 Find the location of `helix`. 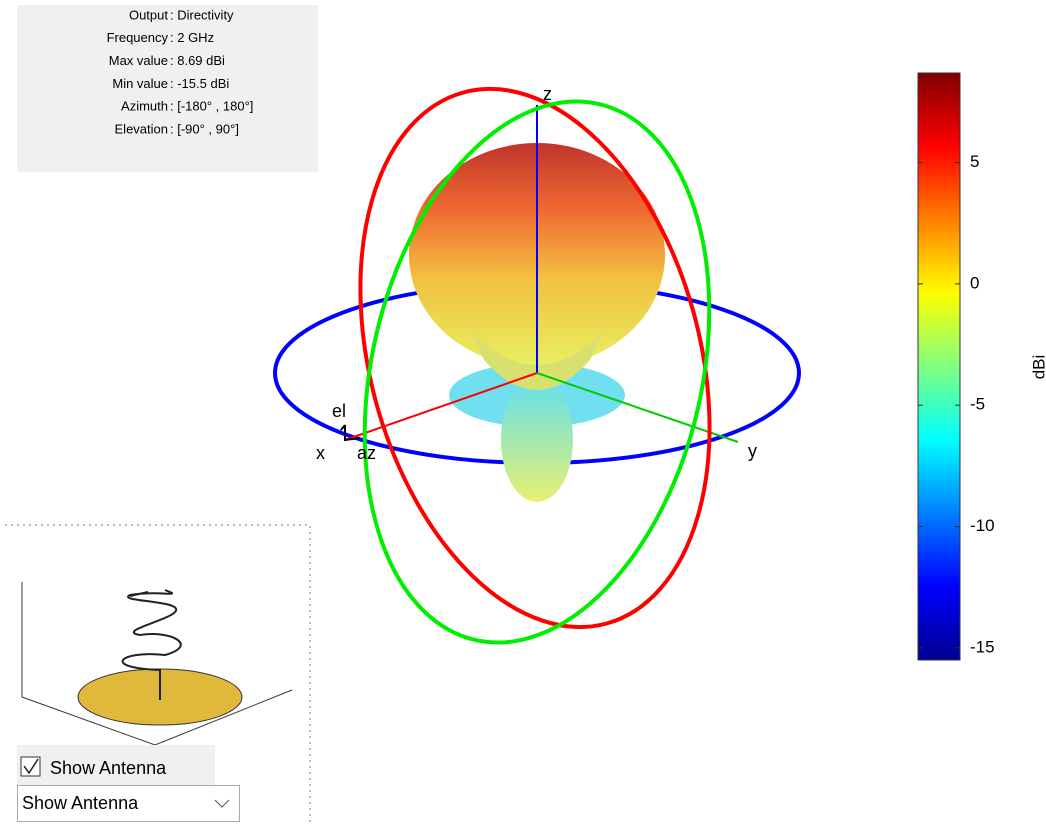

helix is located at coordinates (151, 644).